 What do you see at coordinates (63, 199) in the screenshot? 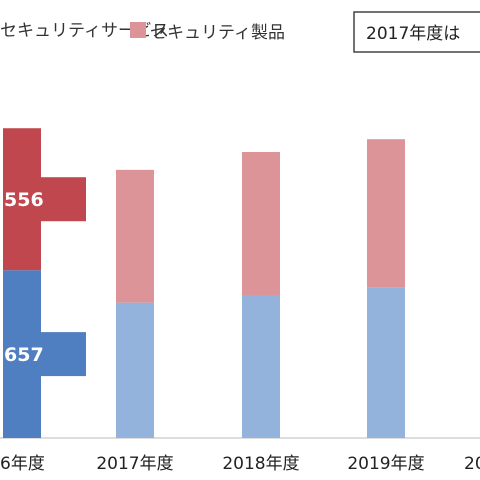
I see `data-label-tab-product` at bounding box center [63, 199].